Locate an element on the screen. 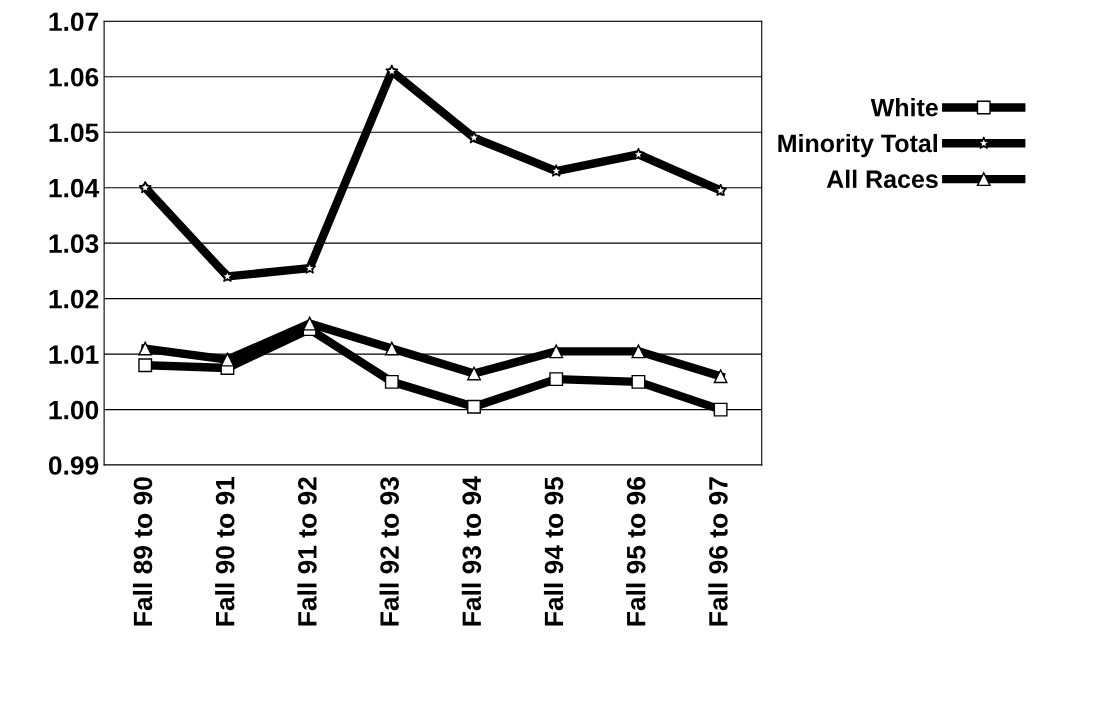  y-tick-label: 1.00 is located at coordinates (74, 410).